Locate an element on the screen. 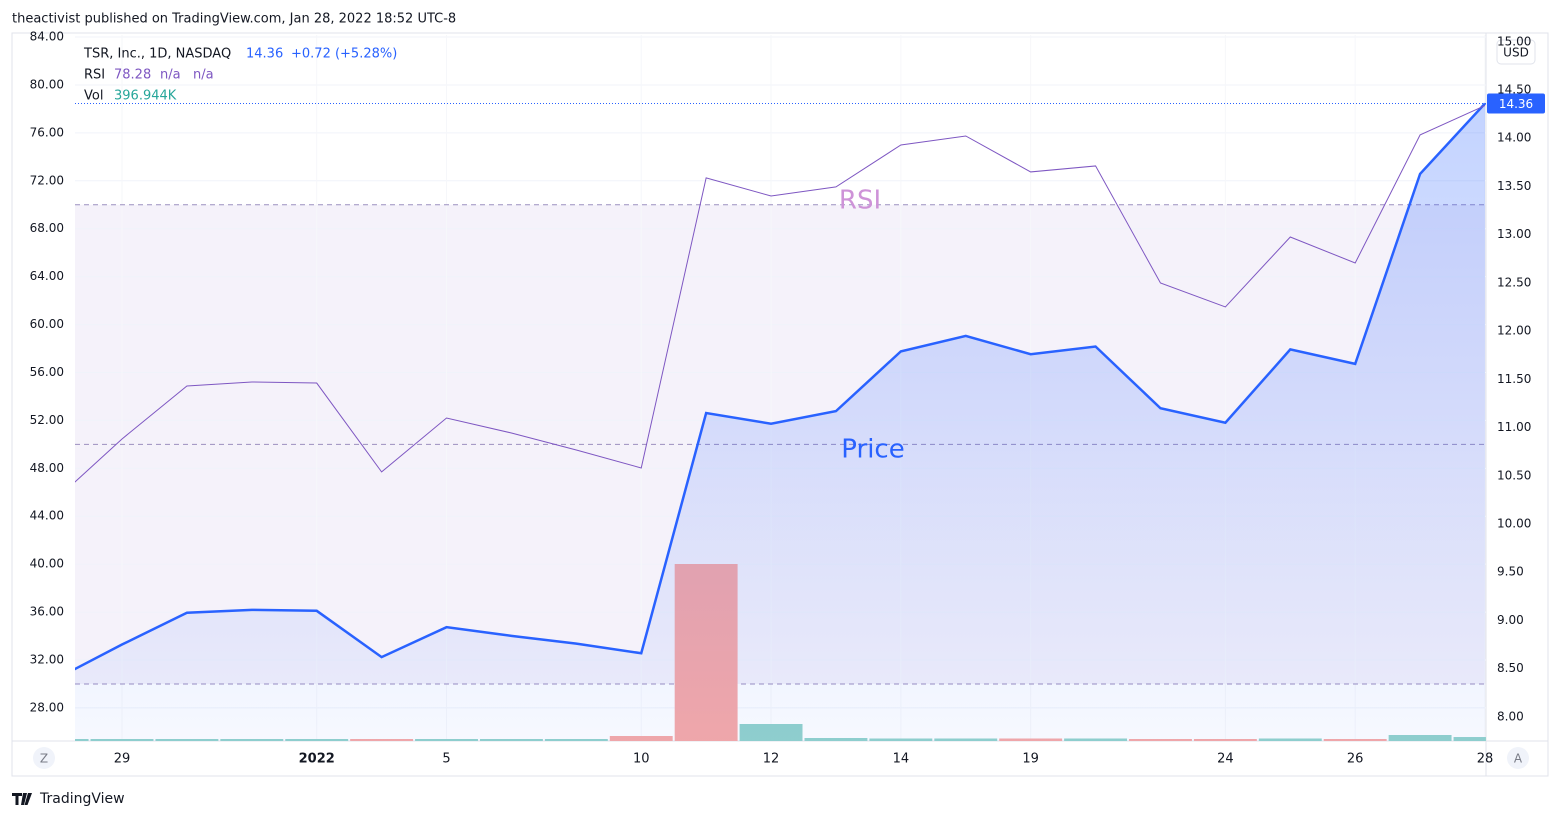  symbol: TSR, Inc., 1D, NASDAQ is located at coordinates (157, 54).